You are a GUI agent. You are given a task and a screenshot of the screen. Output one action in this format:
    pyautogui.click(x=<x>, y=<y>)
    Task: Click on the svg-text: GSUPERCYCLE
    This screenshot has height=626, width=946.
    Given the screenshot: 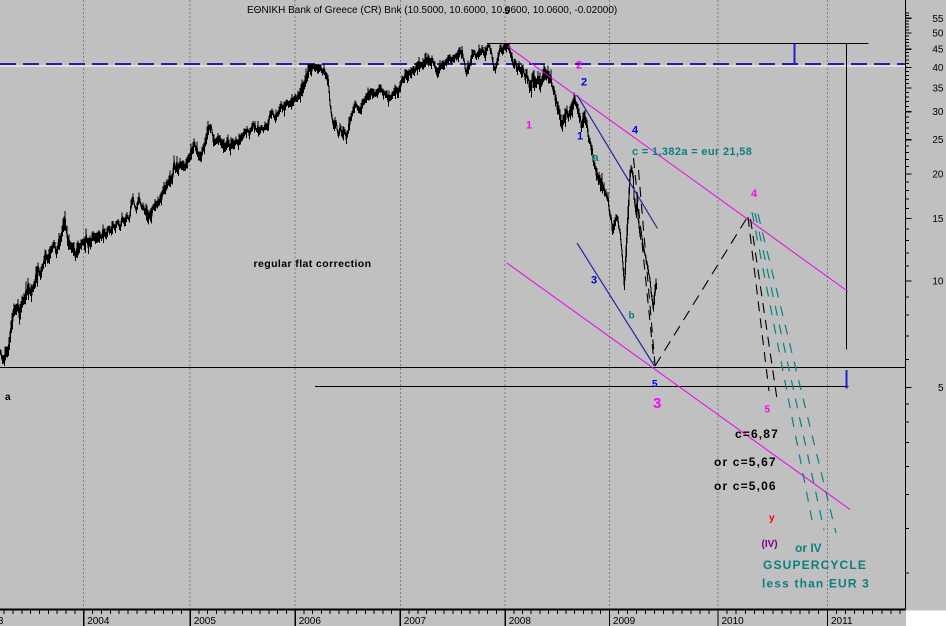 What is the action you would take?
    pyautogui.click(x=815, y=565)
    